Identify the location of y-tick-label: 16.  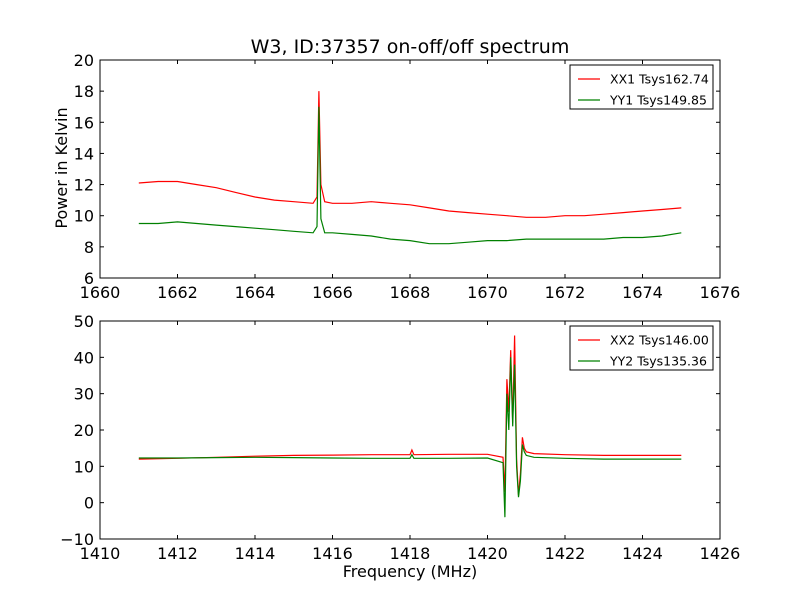
(84, 122).